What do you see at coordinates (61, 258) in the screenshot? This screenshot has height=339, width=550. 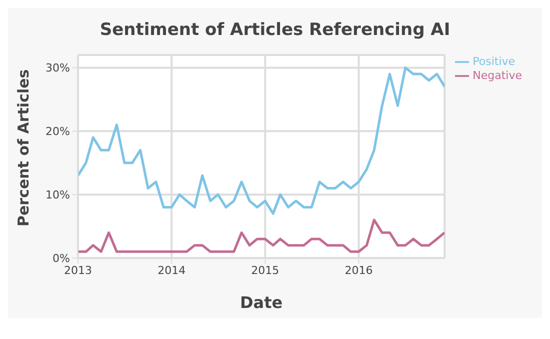 I see `y-tick-label: 0%` at bounding box center [61, 258].